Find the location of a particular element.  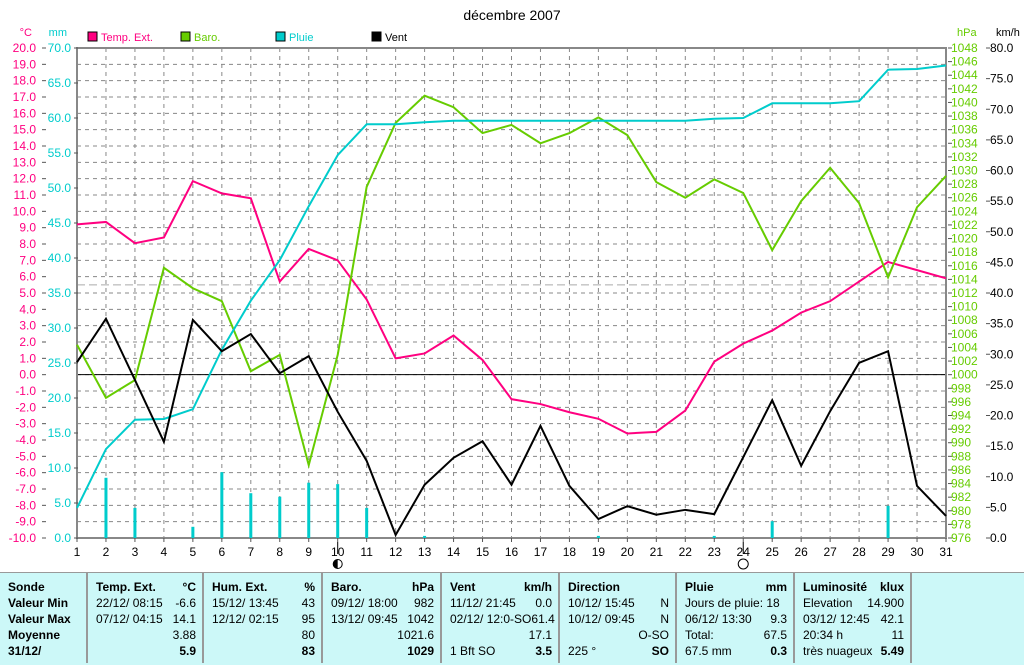

baro-tick-label: 1038 is located at coordinates (964, 116).